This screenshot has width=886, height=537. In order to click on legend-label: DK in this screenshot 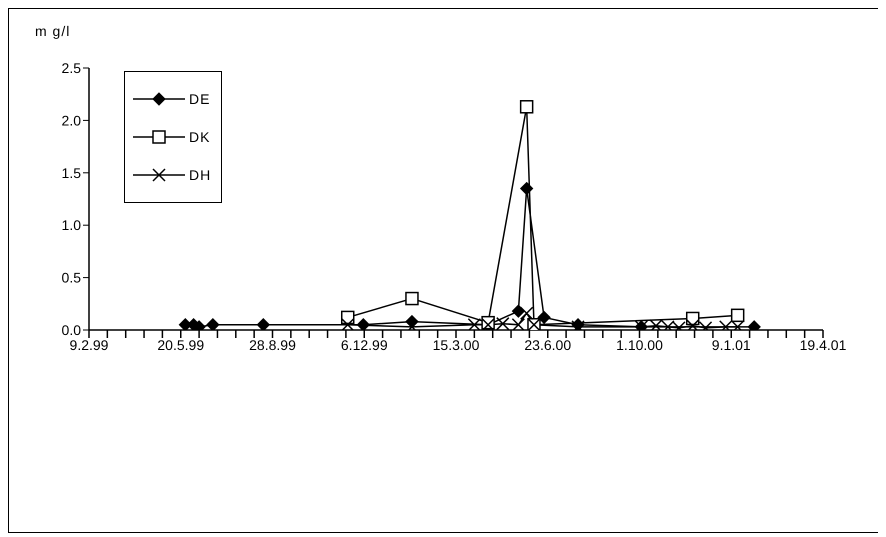, I will do `click(199, 137)`.